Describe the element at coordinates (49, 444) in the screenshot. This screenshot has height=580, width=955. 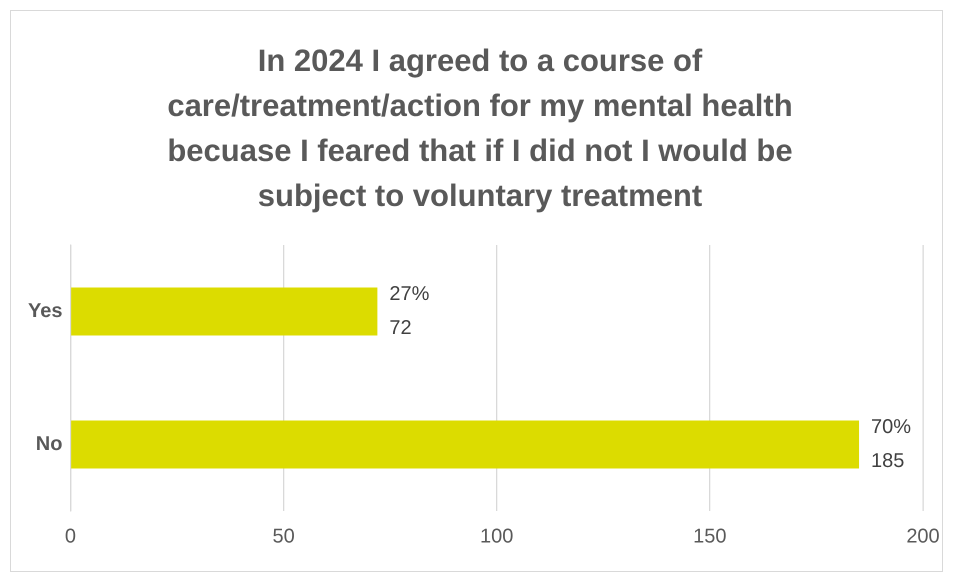
I see `y-tick-label: No` at that location.